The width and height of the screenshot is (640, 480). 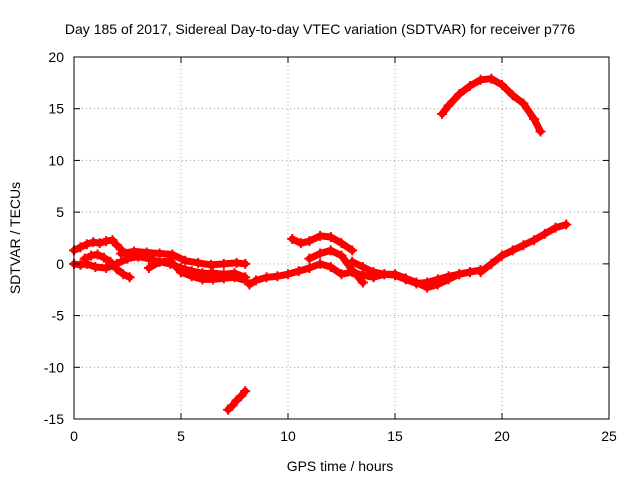 What do you see at coordinates (74, 436) in the screenshot?
I see `x-tick-label: 0` at bounding box center [74, 436].